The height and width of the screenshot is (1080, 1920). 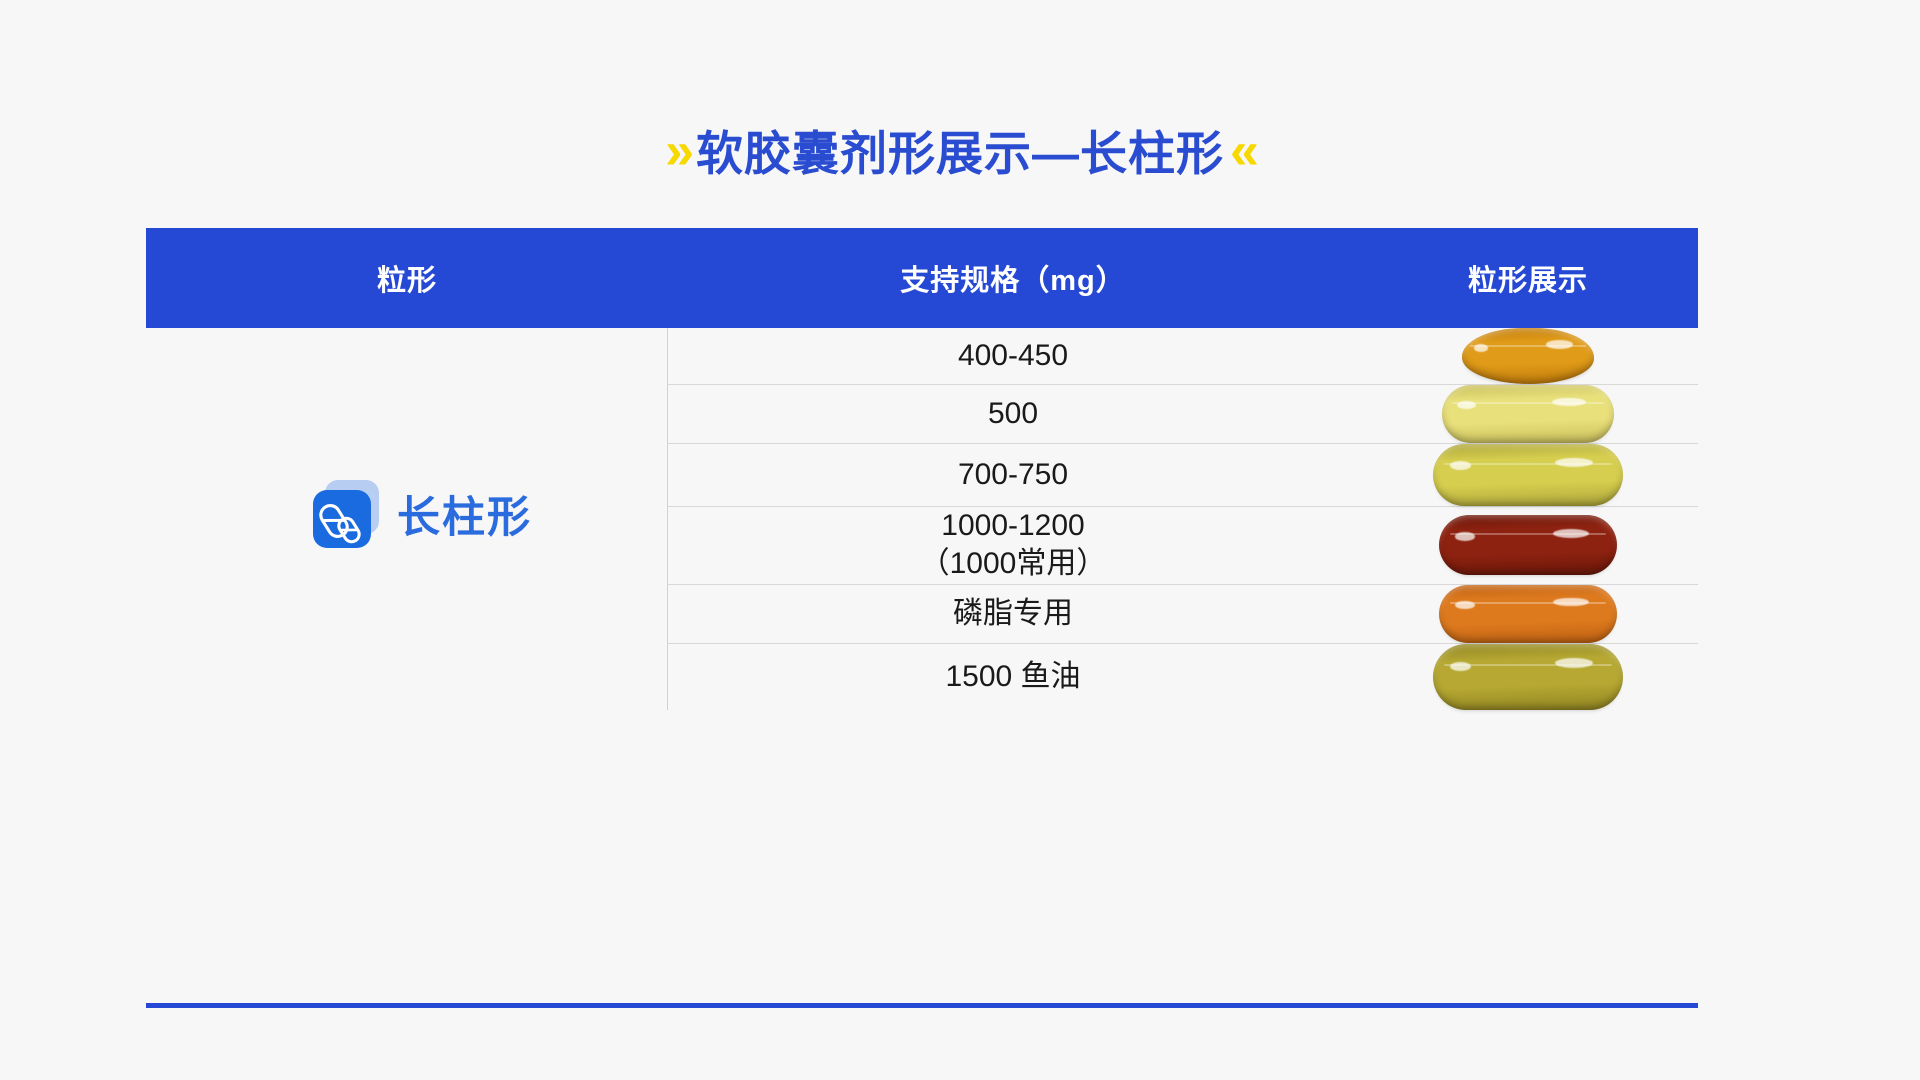 I want to click on table-row: 磷脂专用, so click(x=1183, y=614).